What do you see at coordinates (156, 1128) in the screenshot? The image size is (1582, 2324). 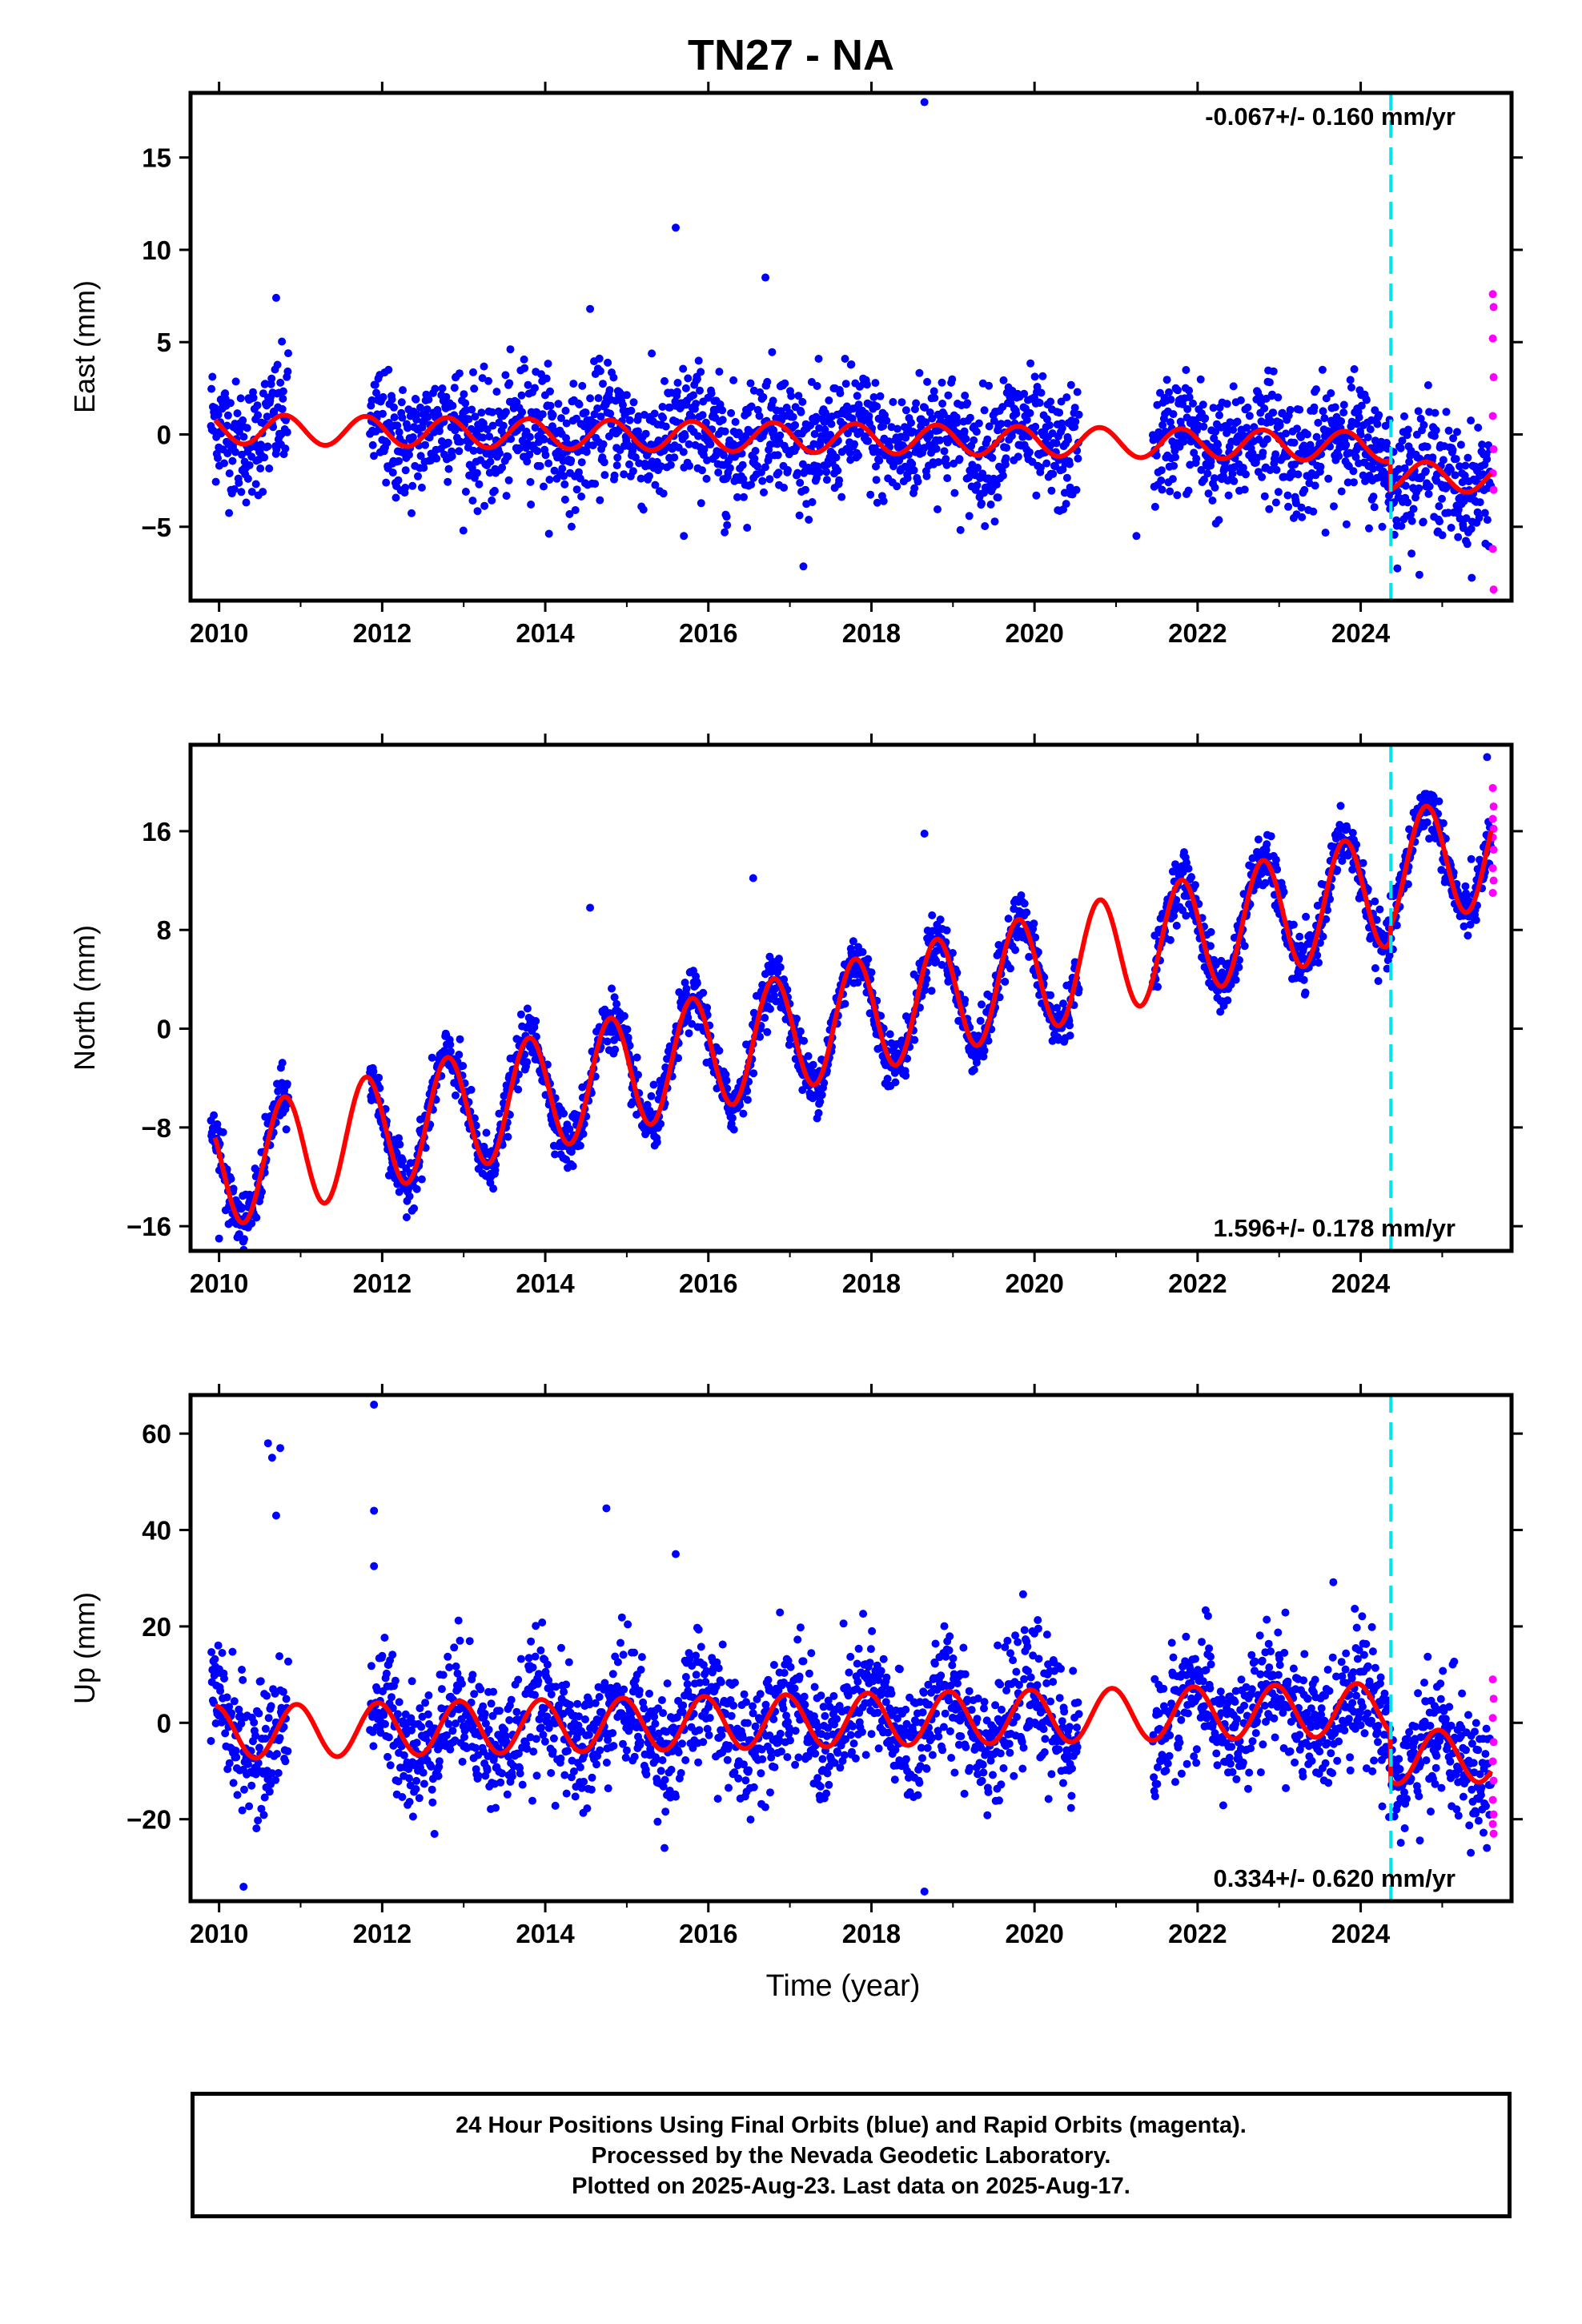 I see `north-y-tick-label: −8` at bounding box center [156, 1128].